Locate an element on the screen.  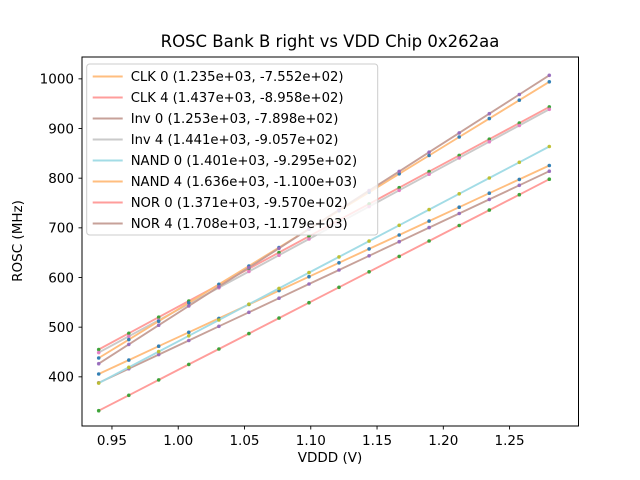
y-axis-label: ROSC (MHz) is located at coordinates (18, 241).